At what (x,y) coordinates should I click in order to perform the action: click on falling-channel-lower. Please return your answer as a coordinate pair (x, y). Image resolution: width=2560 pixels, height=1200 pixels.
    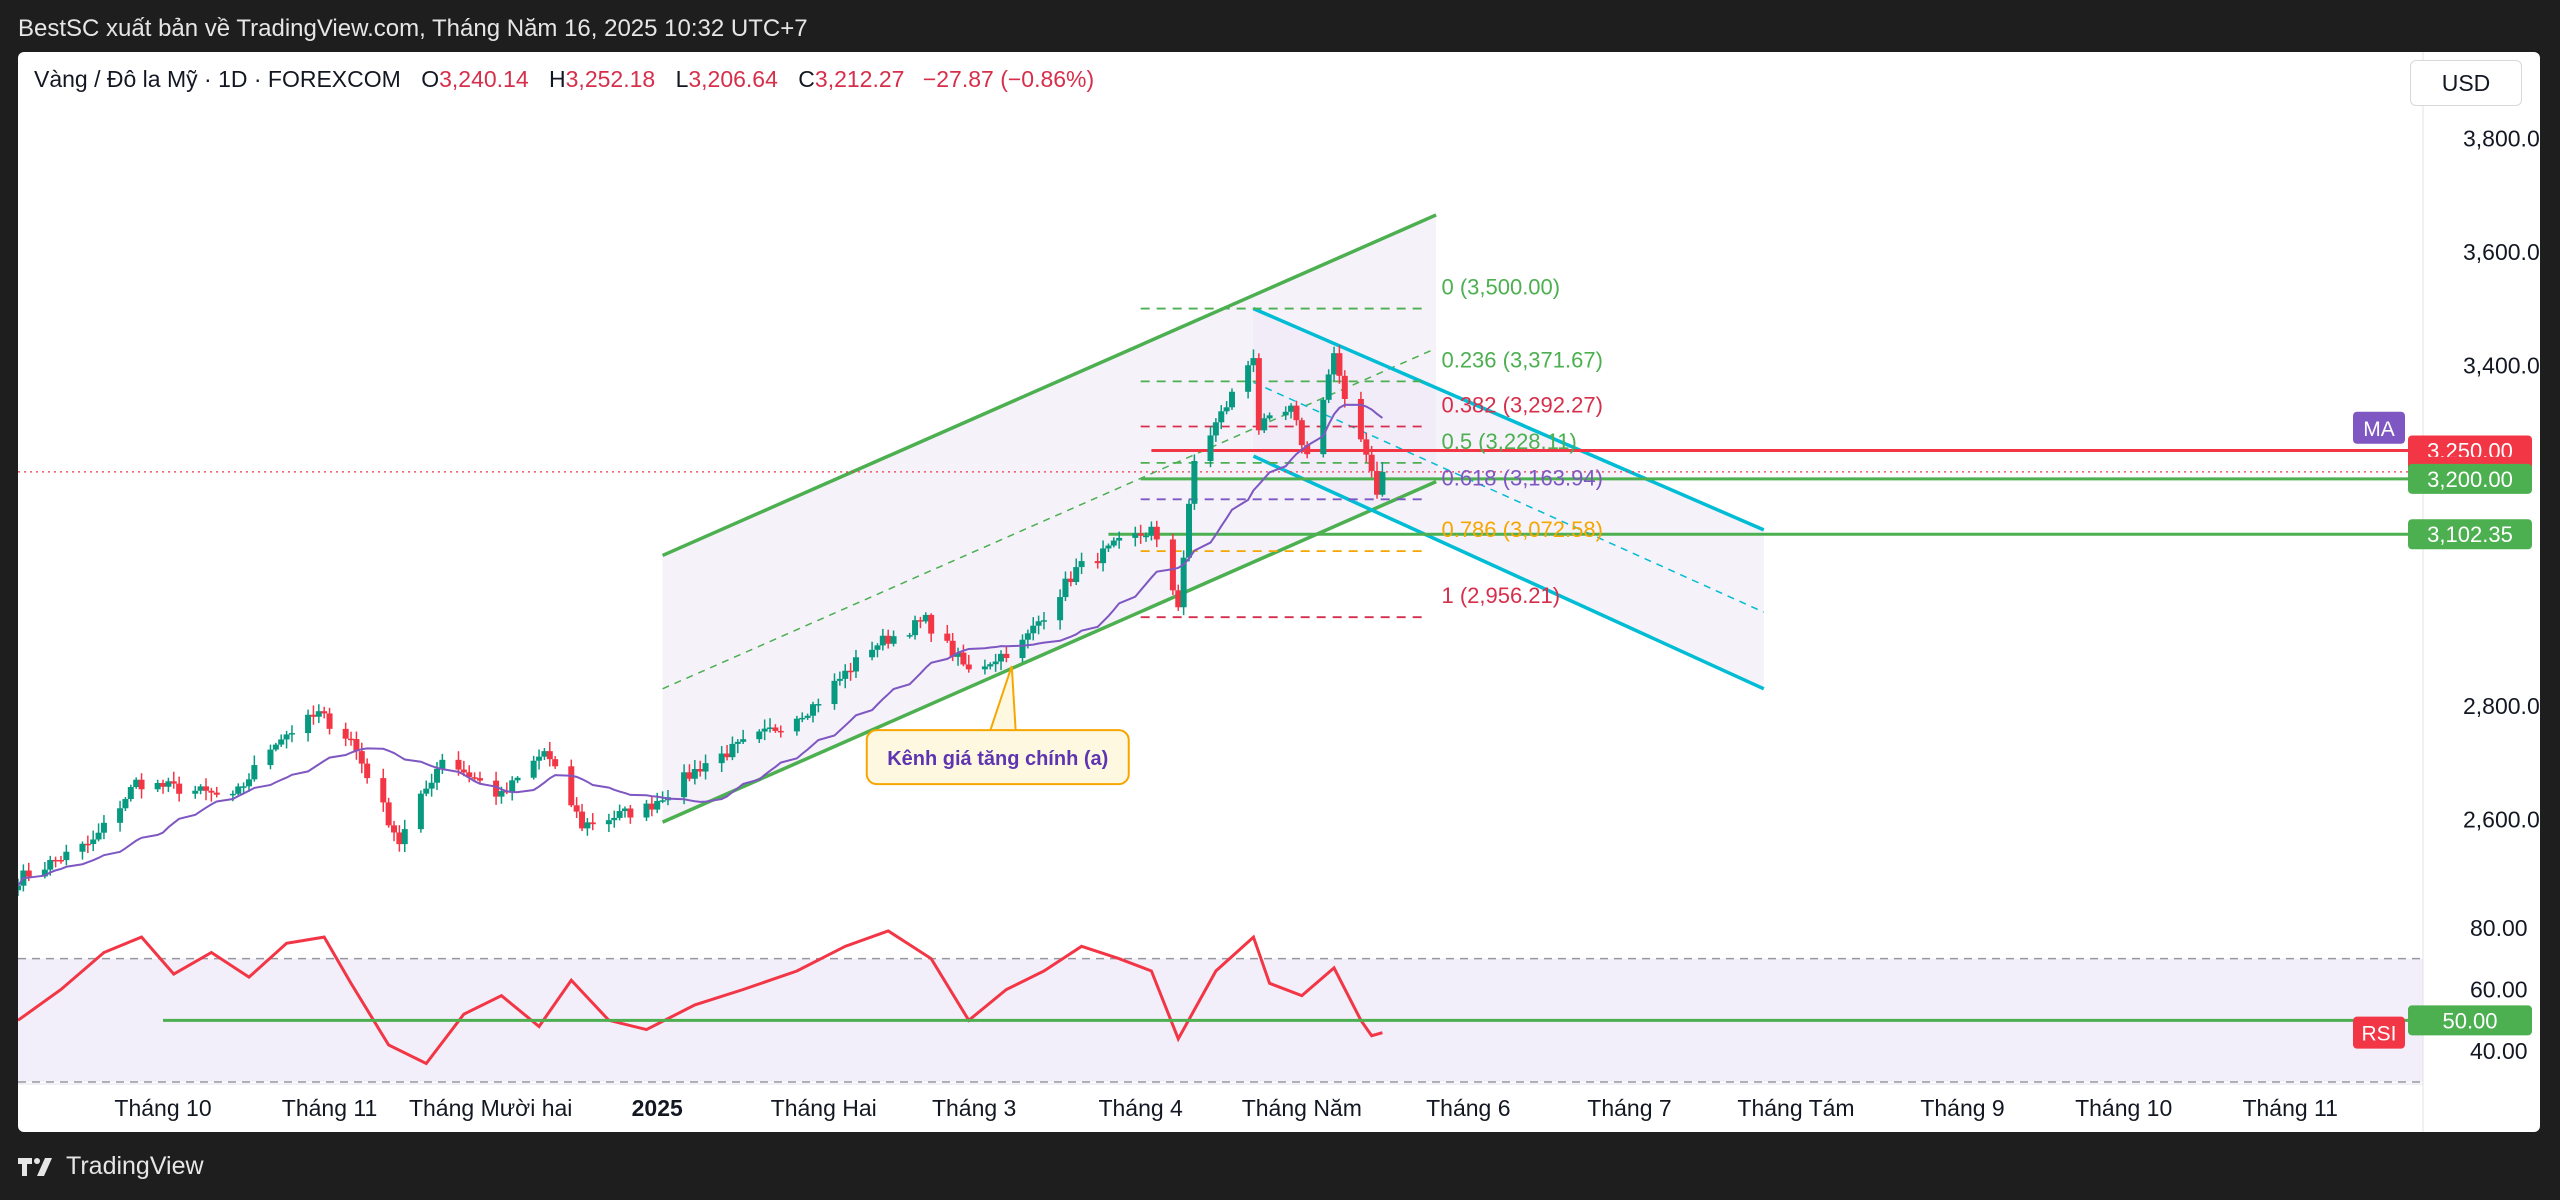
    Looking at the image, I should click on (1508, 572).